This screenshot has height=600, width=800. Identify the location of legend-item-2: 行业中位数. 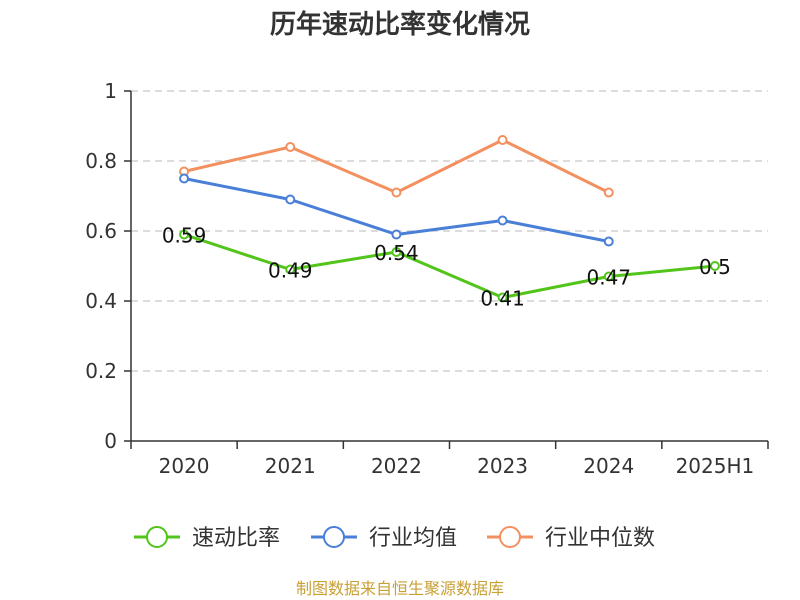
(571, 538).